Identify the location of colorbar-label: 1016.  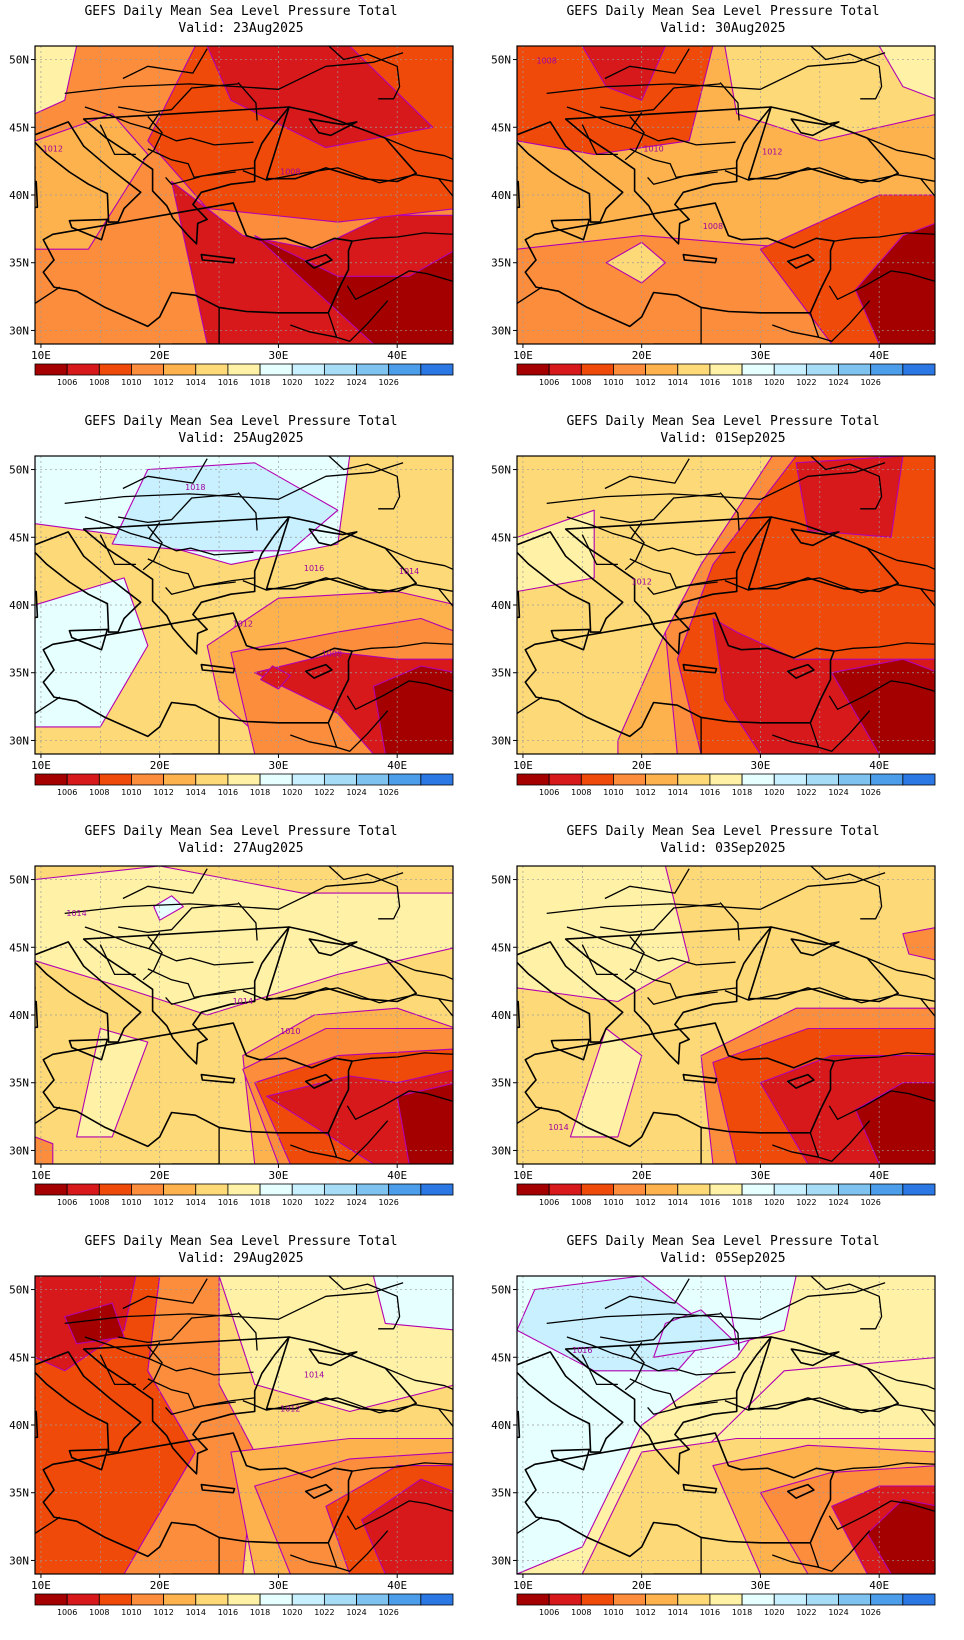
(228, 1202).